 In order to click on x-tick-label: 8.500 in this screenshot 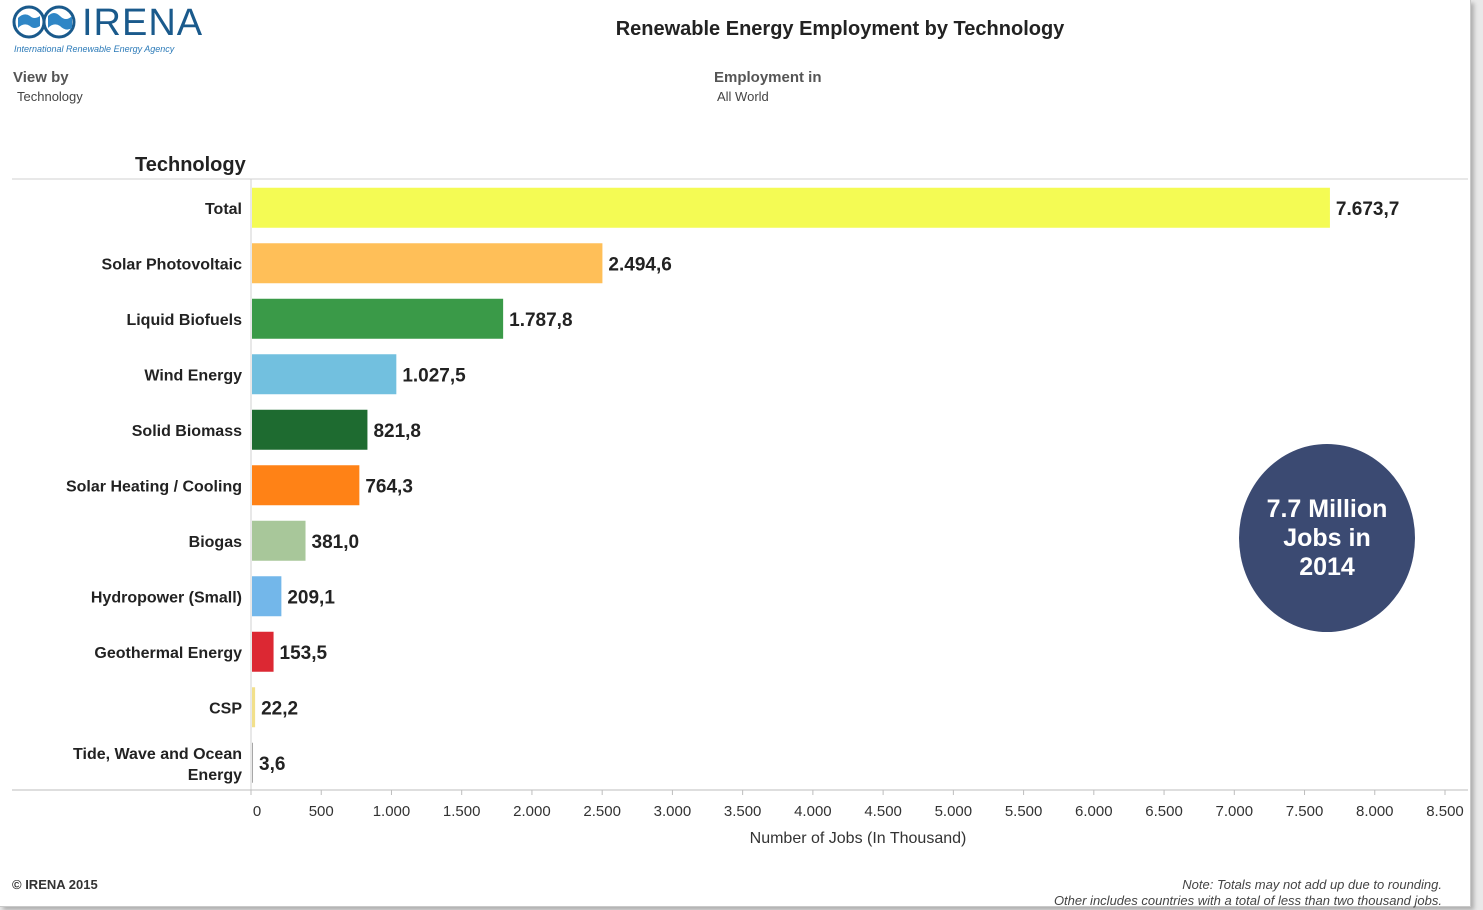, I will do `click(1445, 811)`.